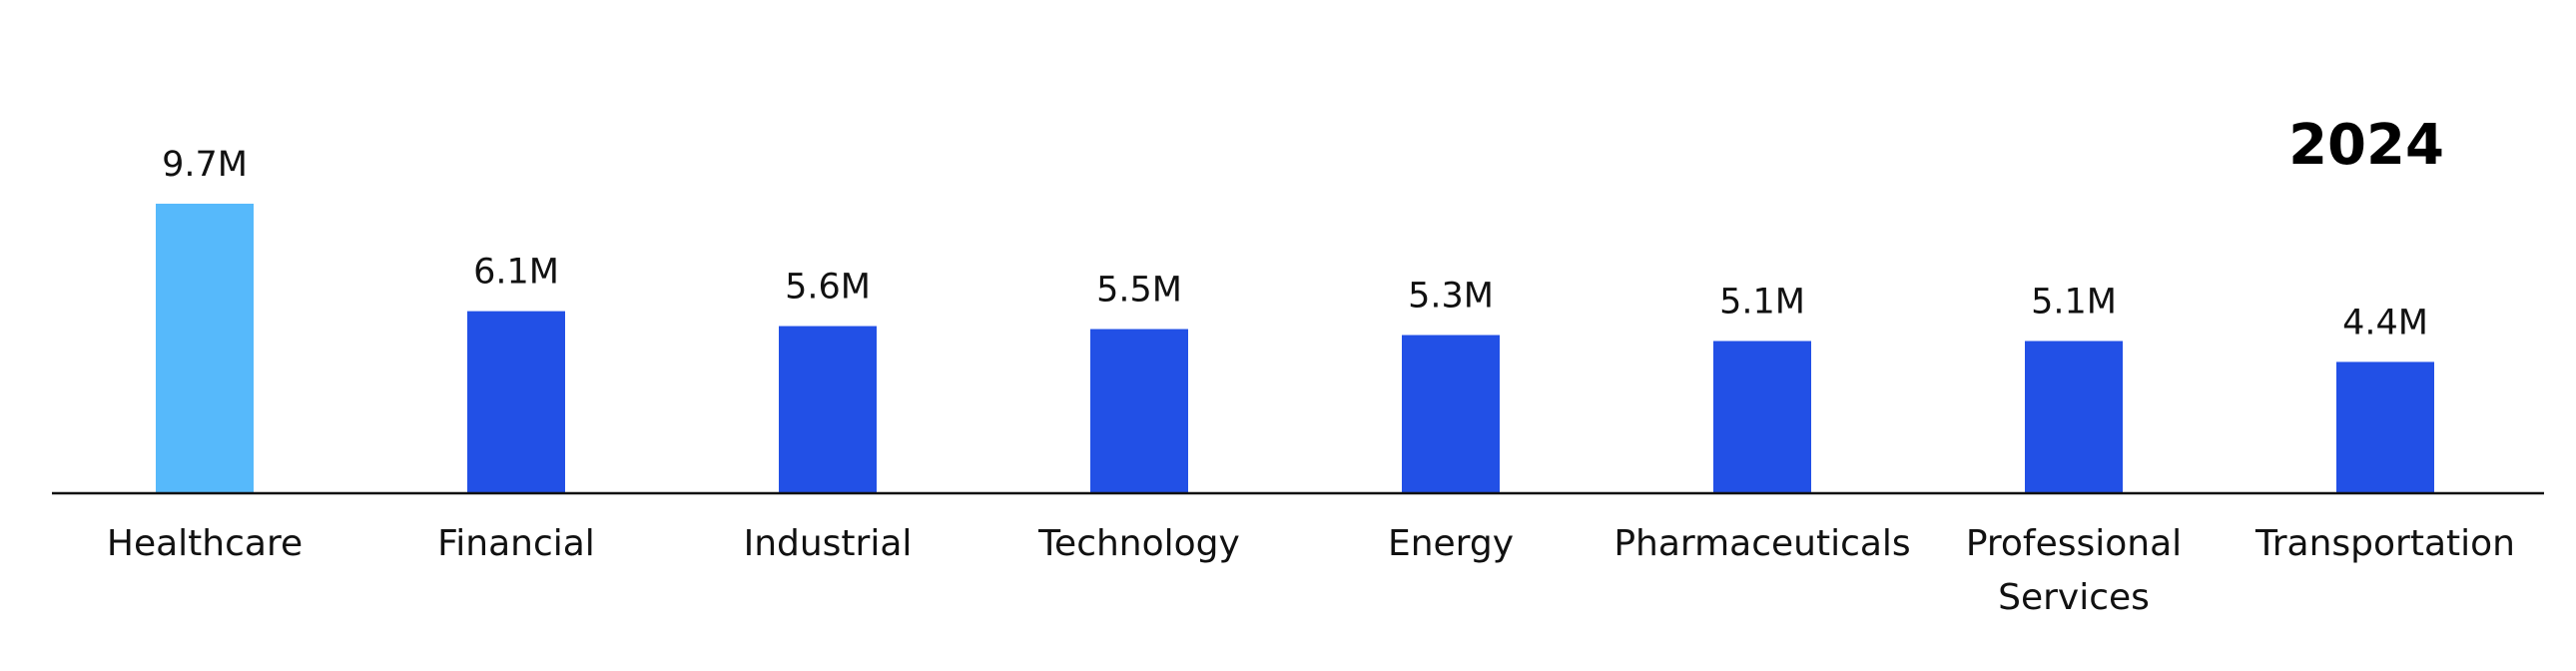 This screenshot has height=671, width=2576. What do you see at coordinates (2074, 570) in the screenshot?
I see `category-label-6: Professional Services` at bounding box center [2074, 570].